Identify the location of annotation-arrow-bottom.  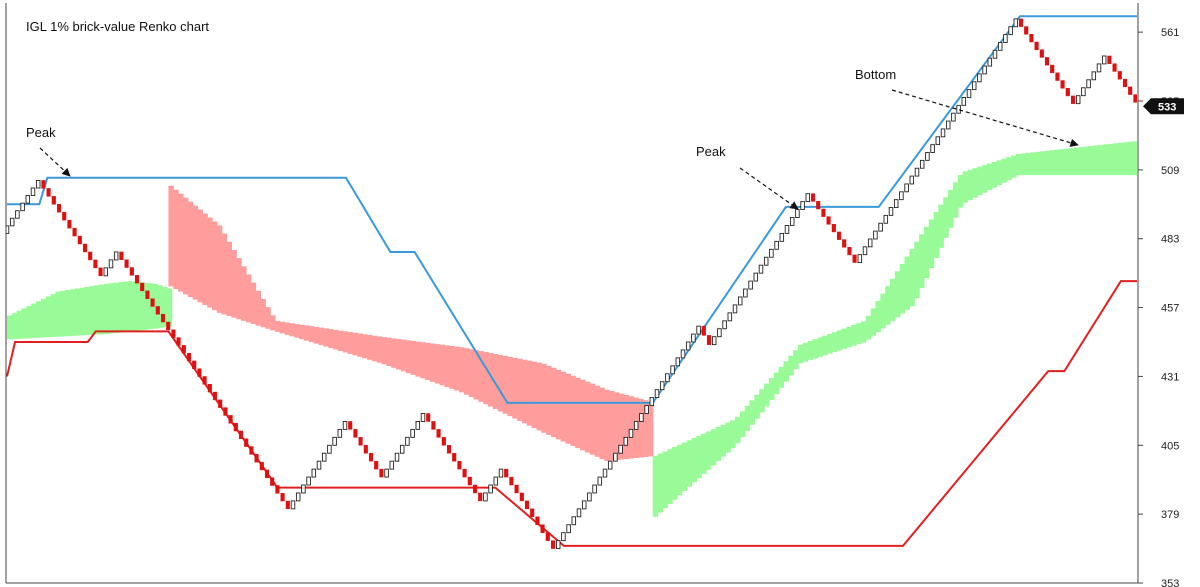
(985, 118).